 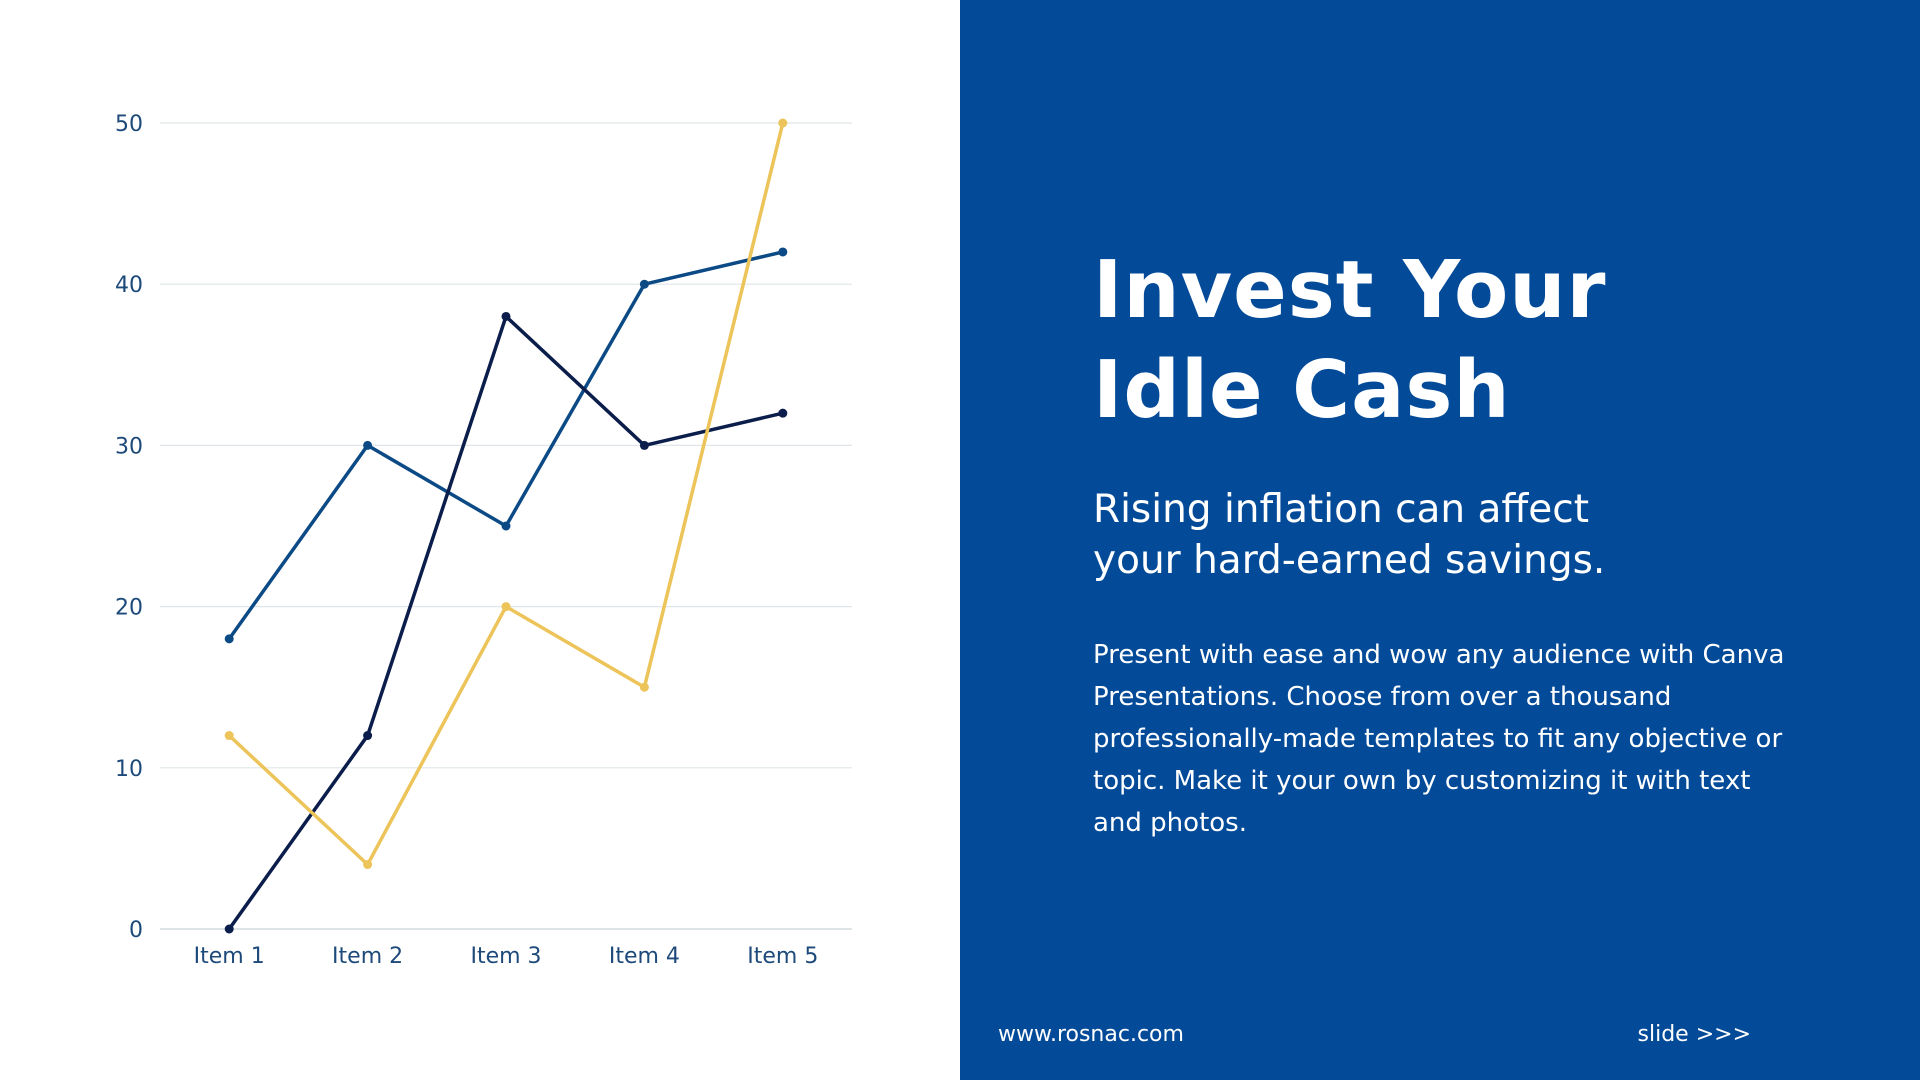 What do you see at coordinates (782, 956) in the screenshot?
I see `x-tick-label: Item 5` at bounding box center [782, 956].